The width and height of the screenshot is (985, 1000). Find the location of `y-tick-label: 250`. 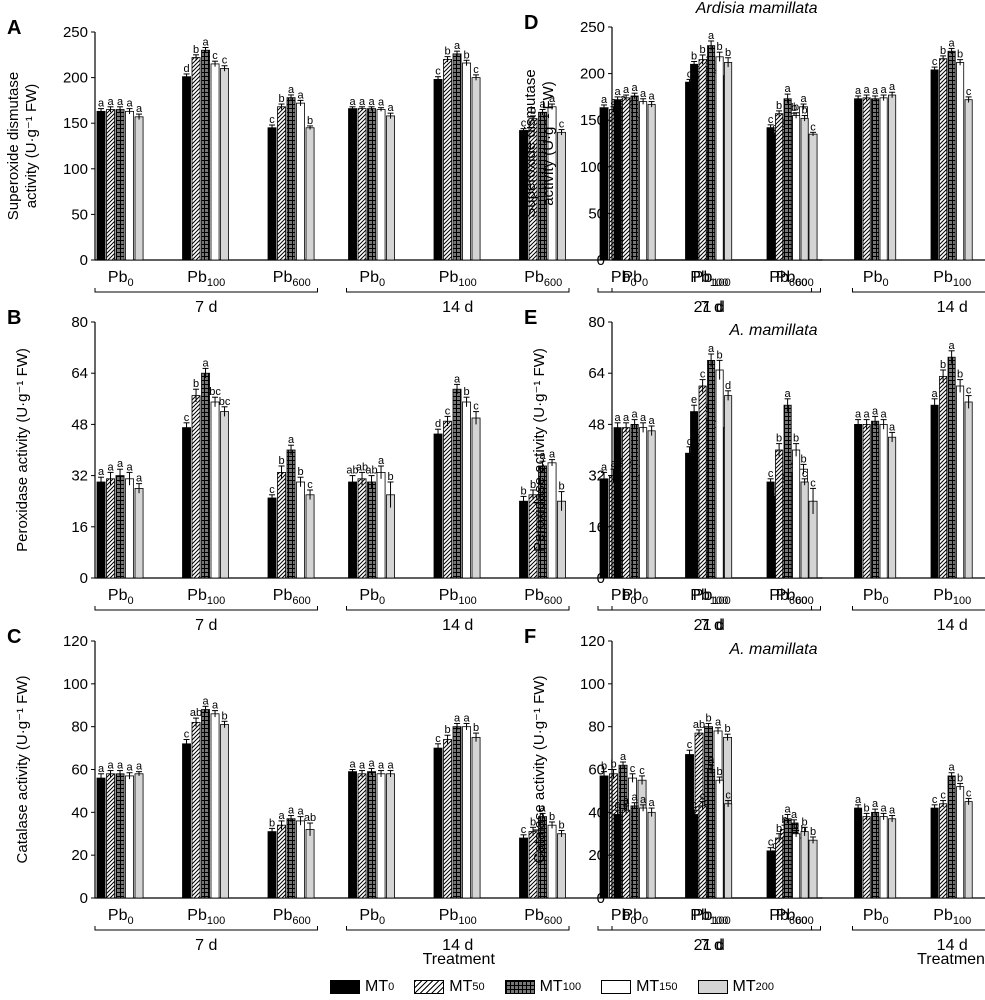

y-tick-label: 250 is located at coordinates (592, 27).